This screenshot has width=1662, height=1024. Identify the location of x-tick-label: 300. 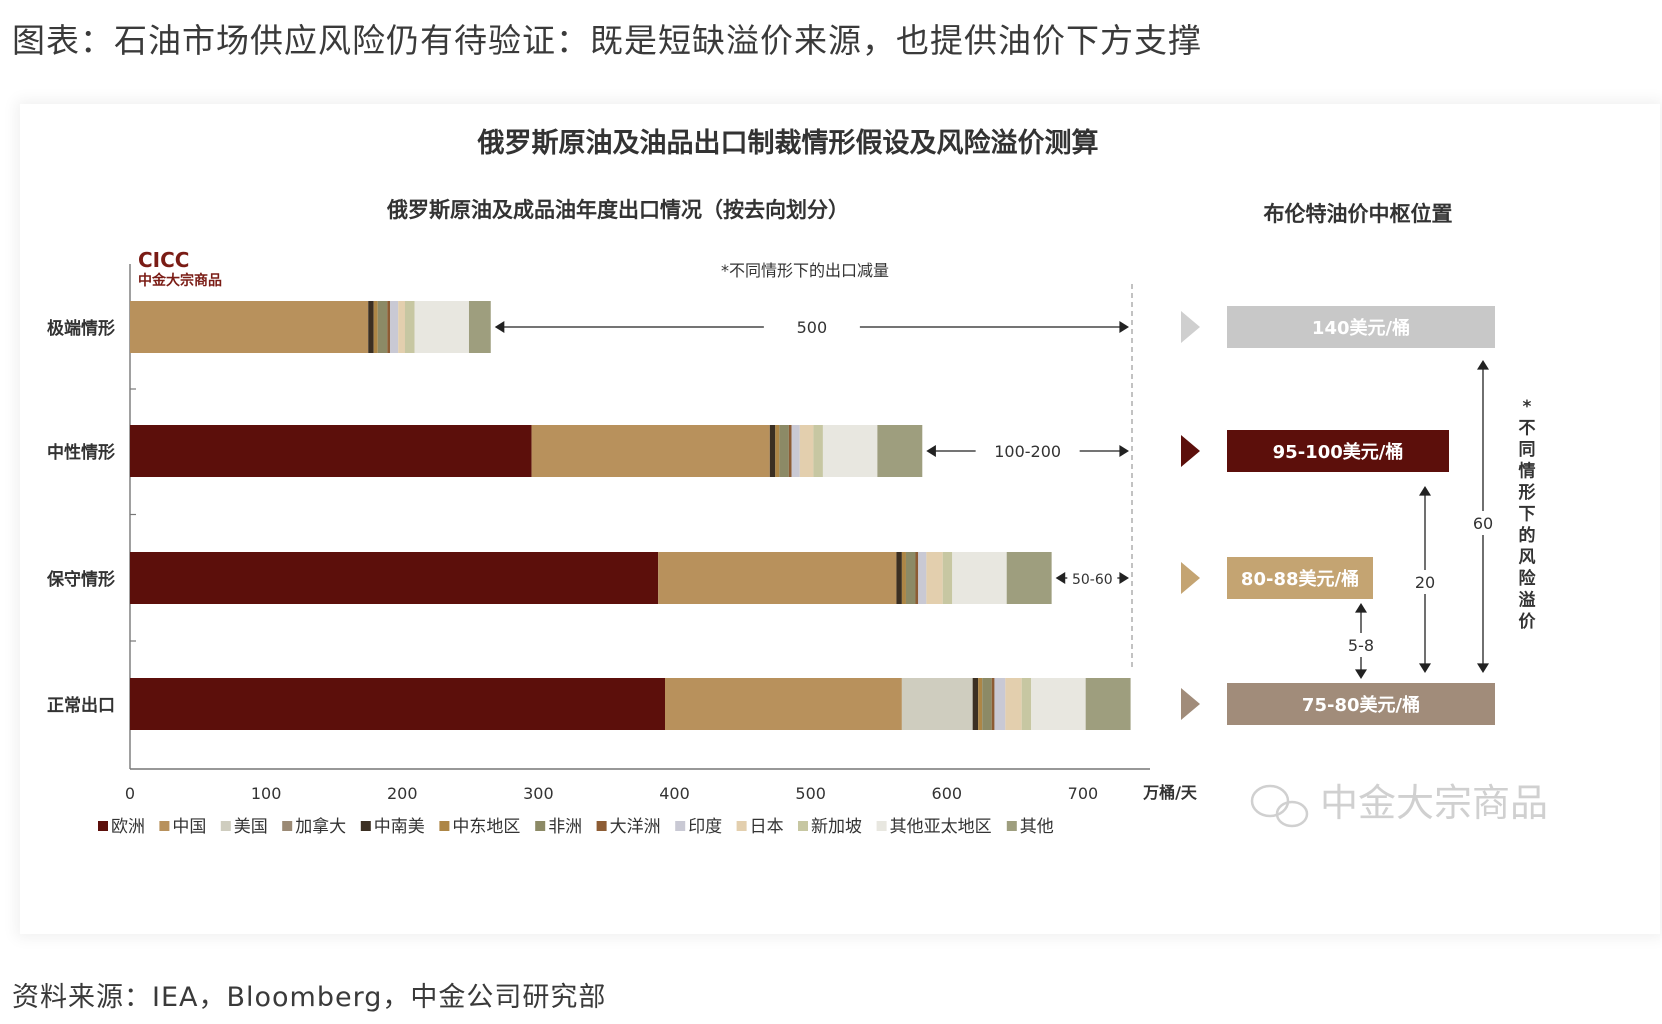
(538, 793).